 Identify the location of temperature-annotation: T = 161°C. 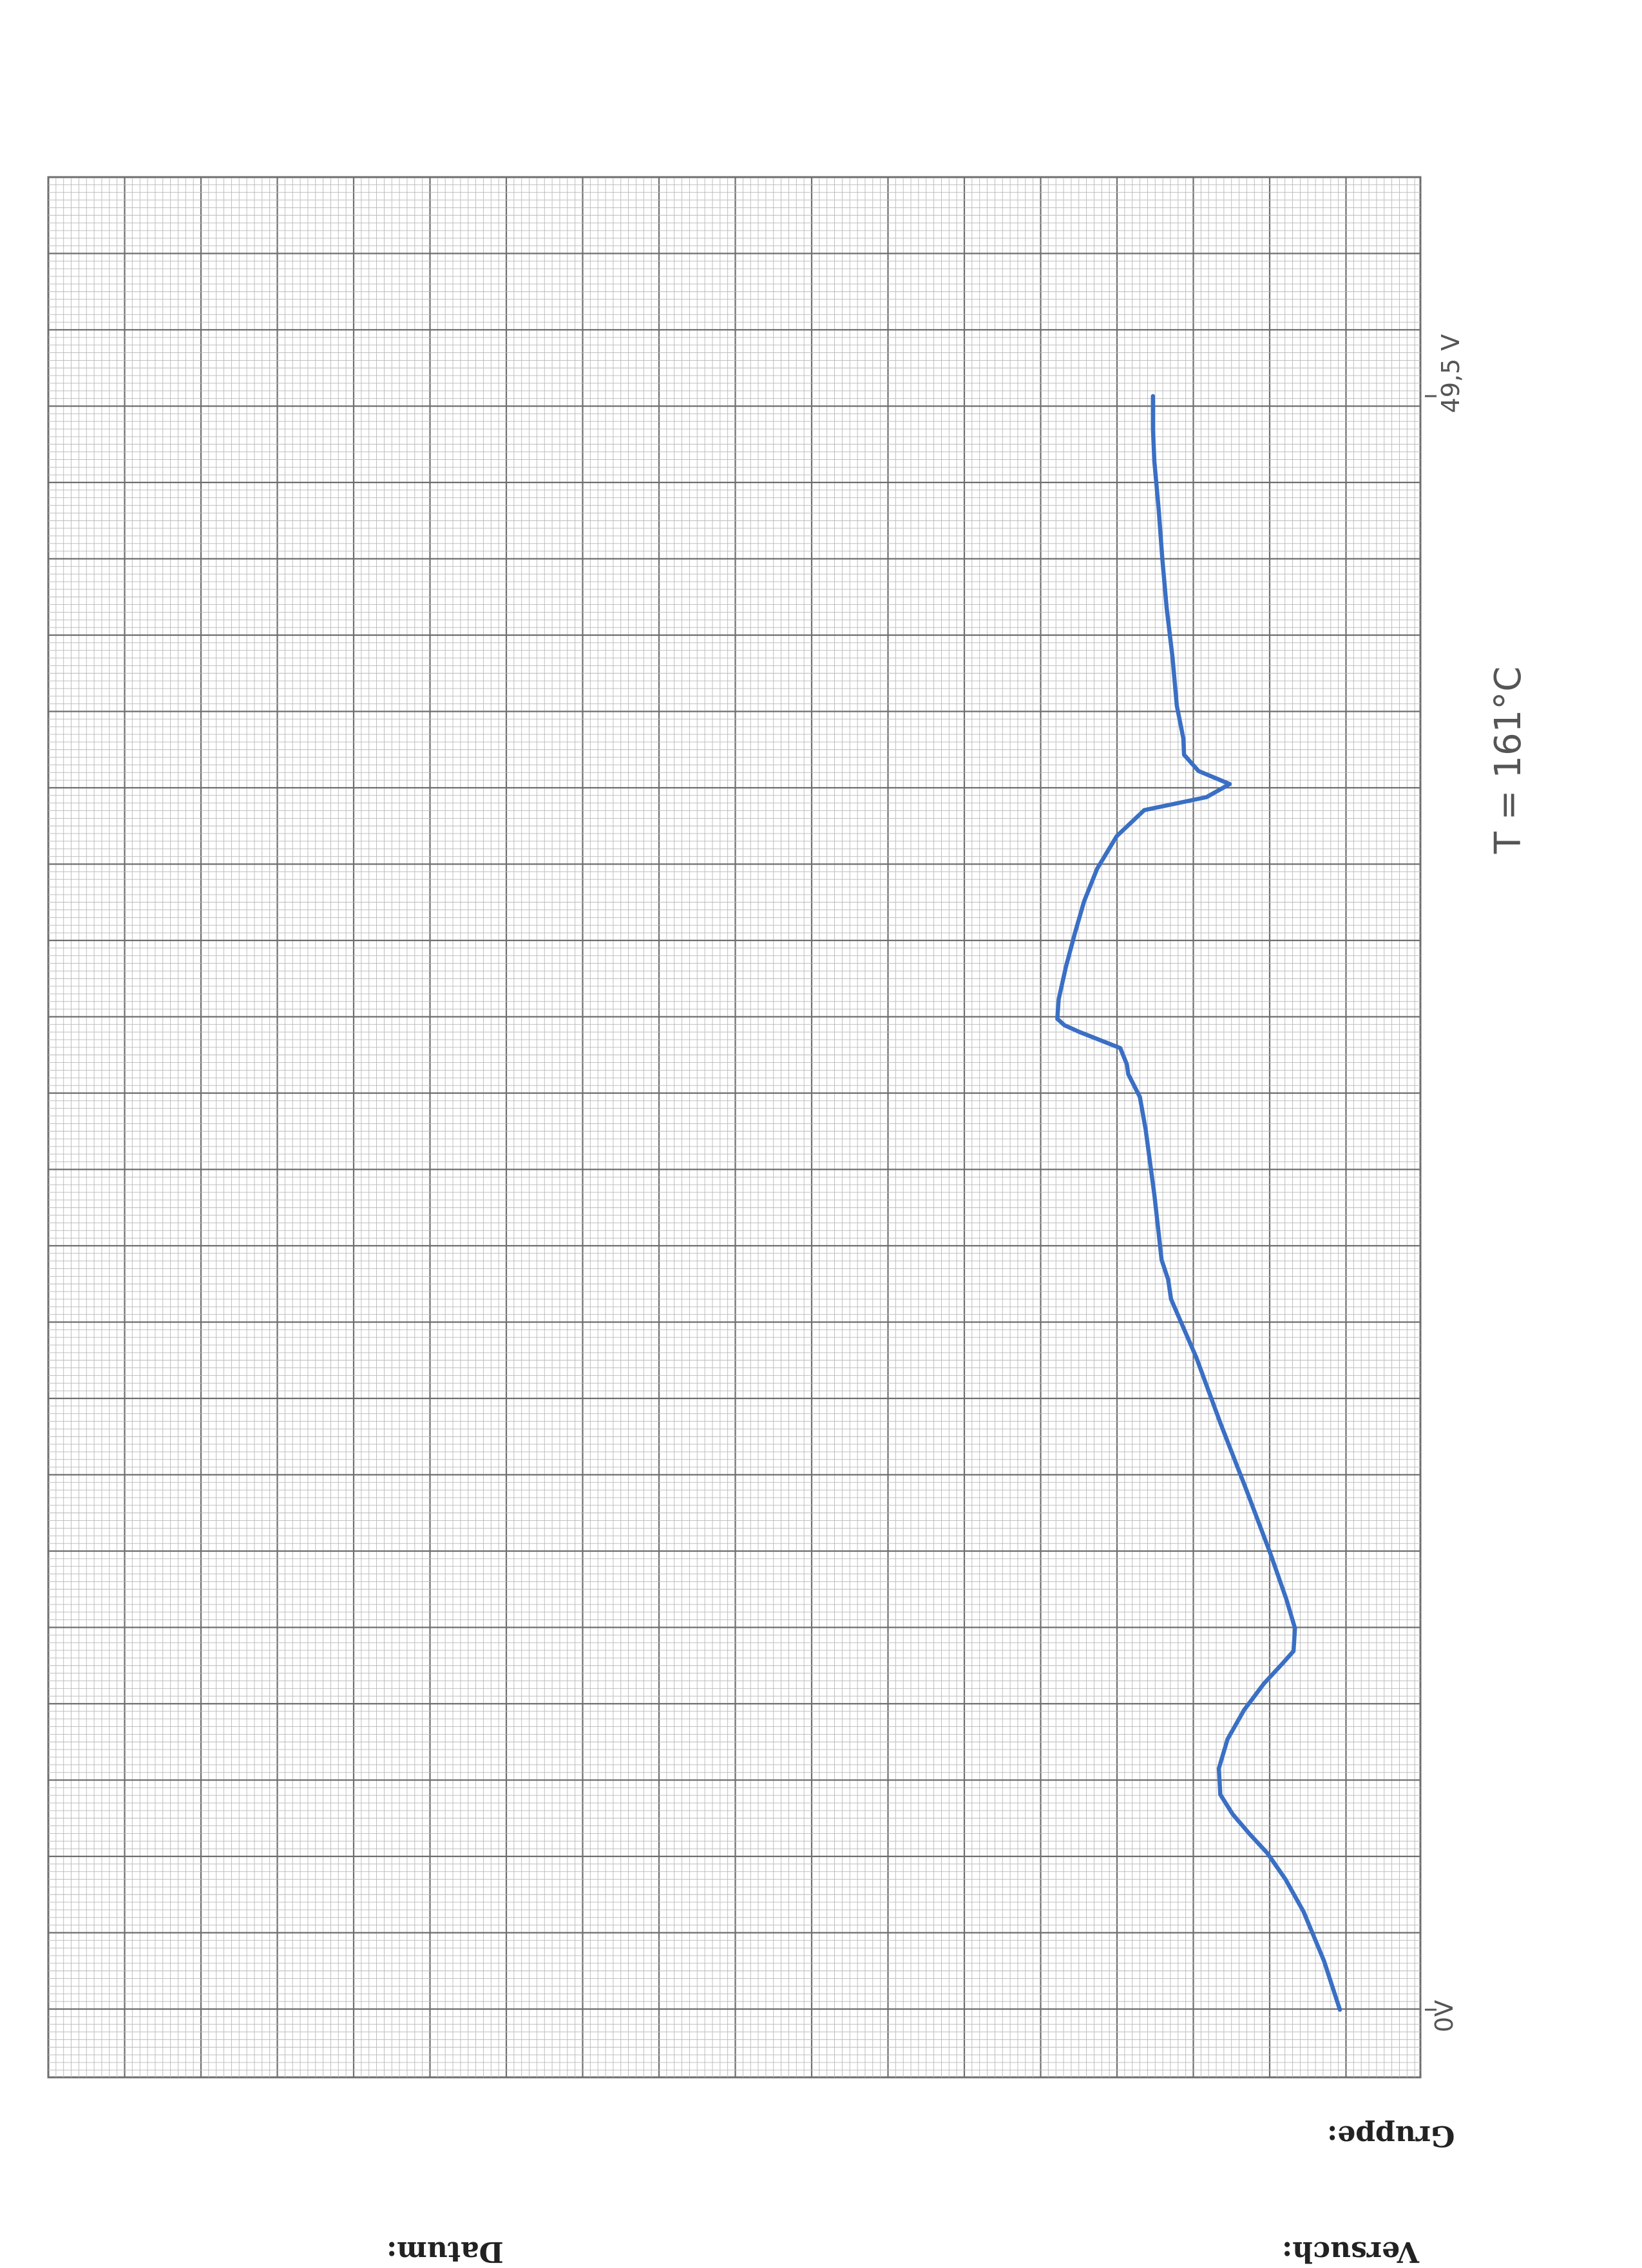
(1508, 761).